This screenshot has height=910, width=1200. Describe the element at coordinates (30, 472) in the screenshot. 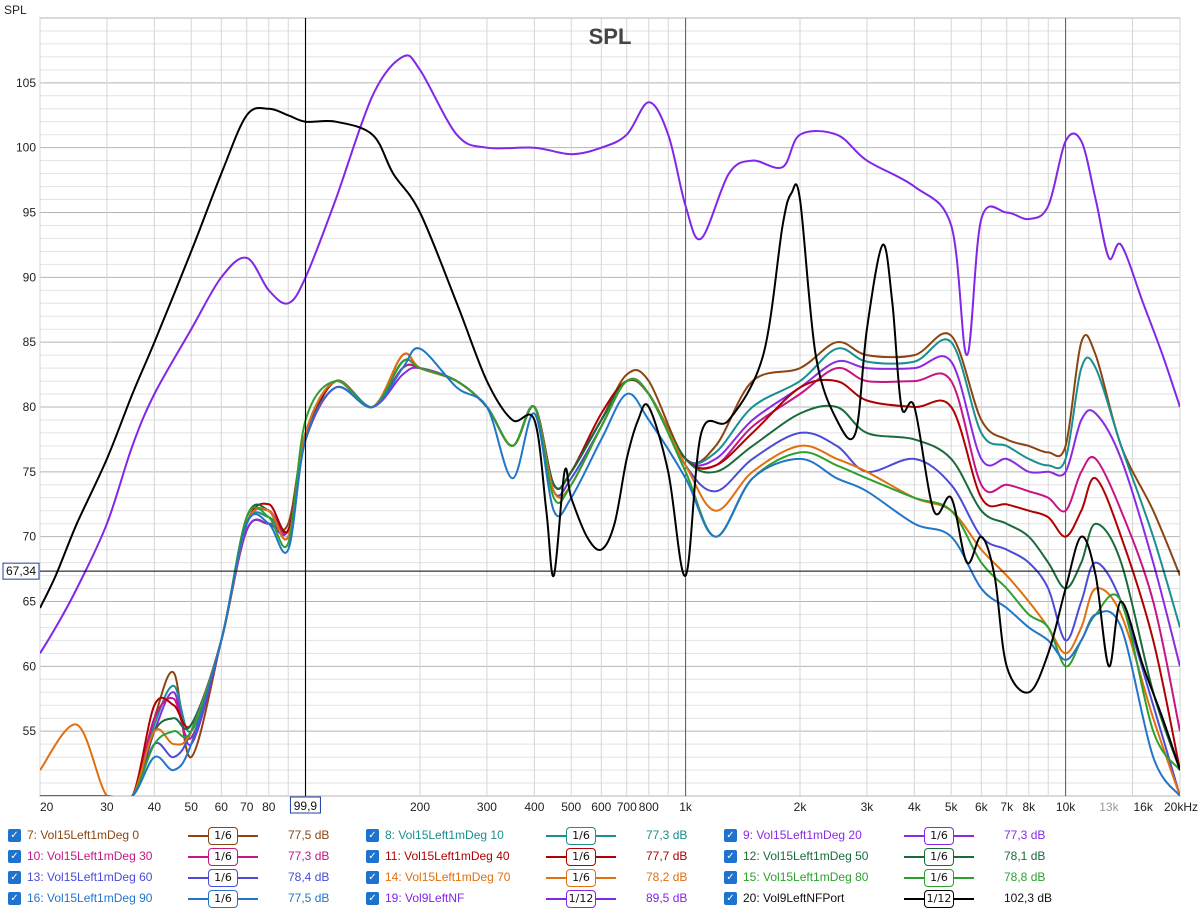

I see `y-tick-label: 75` at that location.